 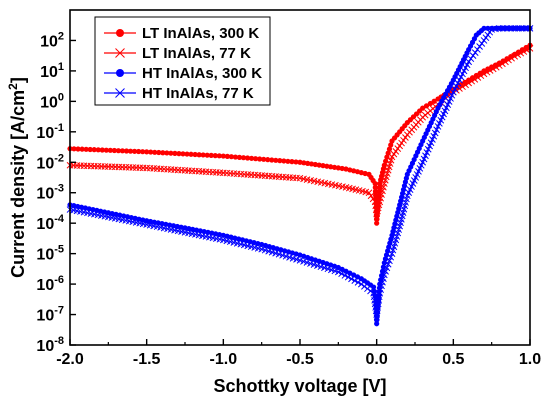 What do you see at coordinates (13, 86) in the screenshot?
I see `y-axis-label-superscript: 2` at bounding box center [13, 86].